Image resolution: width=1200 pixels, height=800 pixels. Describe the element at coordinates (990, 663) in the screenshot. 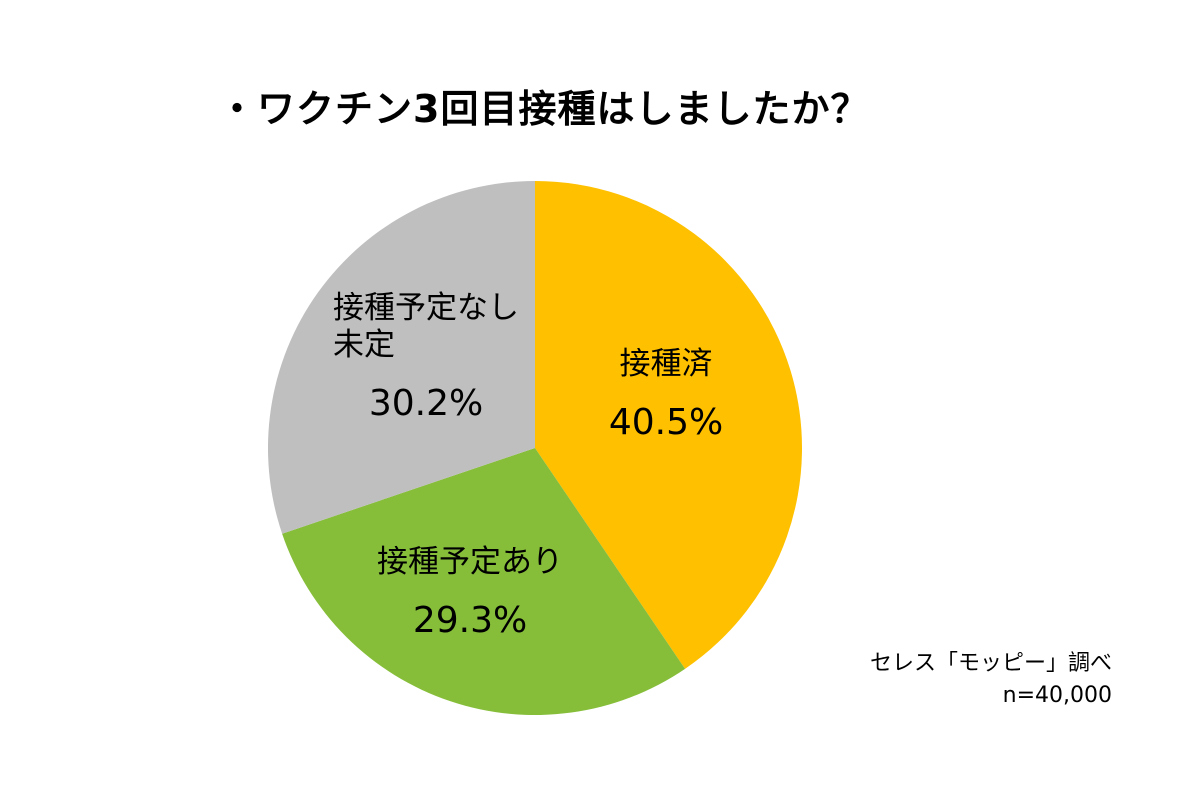

I see `source-note: セレス「モッピー」調べ` at that location.